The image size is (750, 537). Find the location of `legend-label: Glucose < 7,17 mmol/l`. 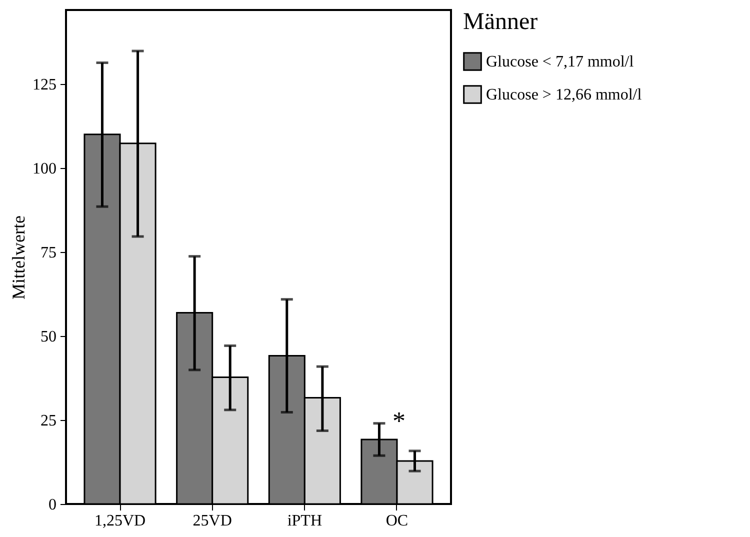

legend-label: Glucose < 7,17 mmol/l is located at coordinates (560, 62).